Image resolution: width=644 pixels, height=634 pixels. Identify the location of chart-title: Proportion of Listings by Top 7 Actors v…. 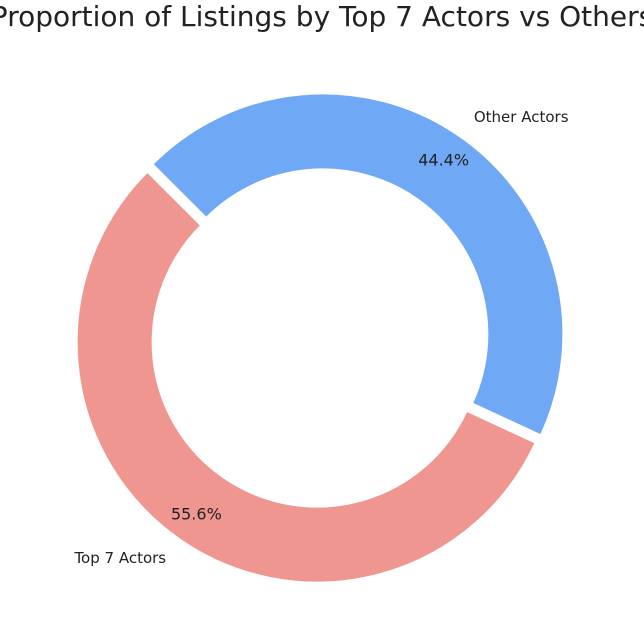
(322, 16).